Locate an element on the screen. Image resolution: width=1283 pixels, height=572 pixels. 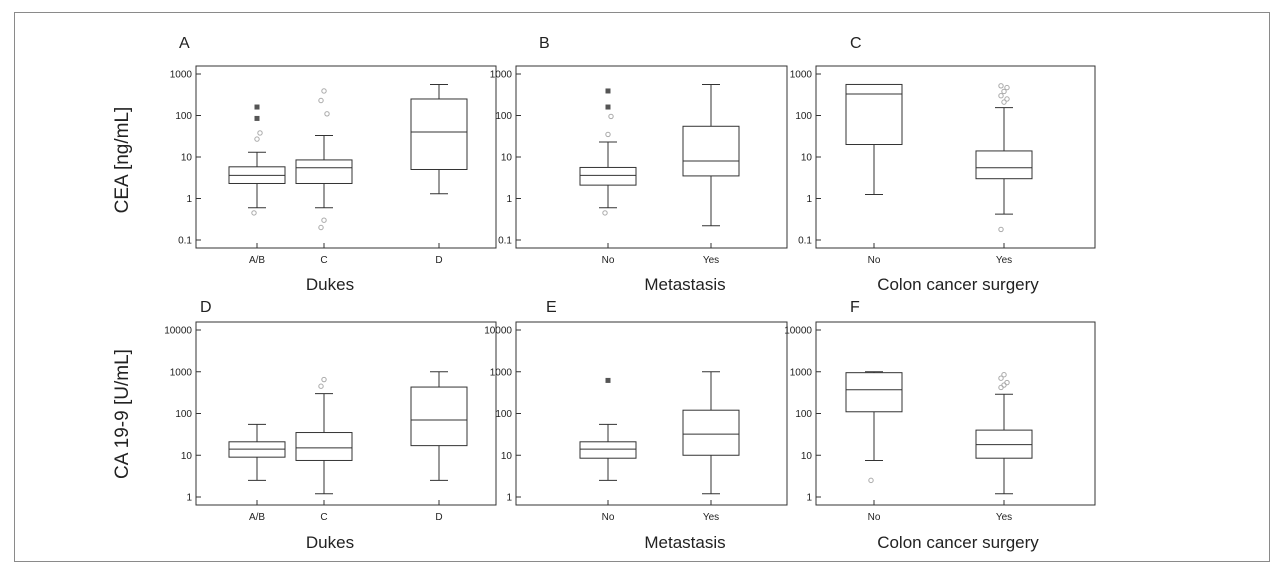
y-tick-label-F: 10000 is located at coordinates (798, 331).